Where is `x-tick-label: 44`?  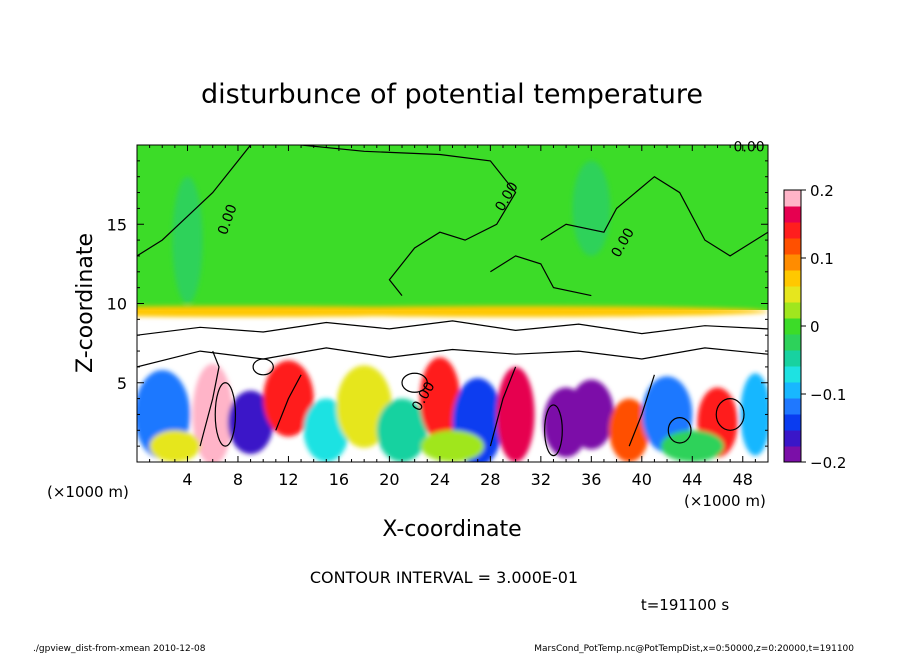
x-tick-label: 44 is located at coordinates (692, 479).